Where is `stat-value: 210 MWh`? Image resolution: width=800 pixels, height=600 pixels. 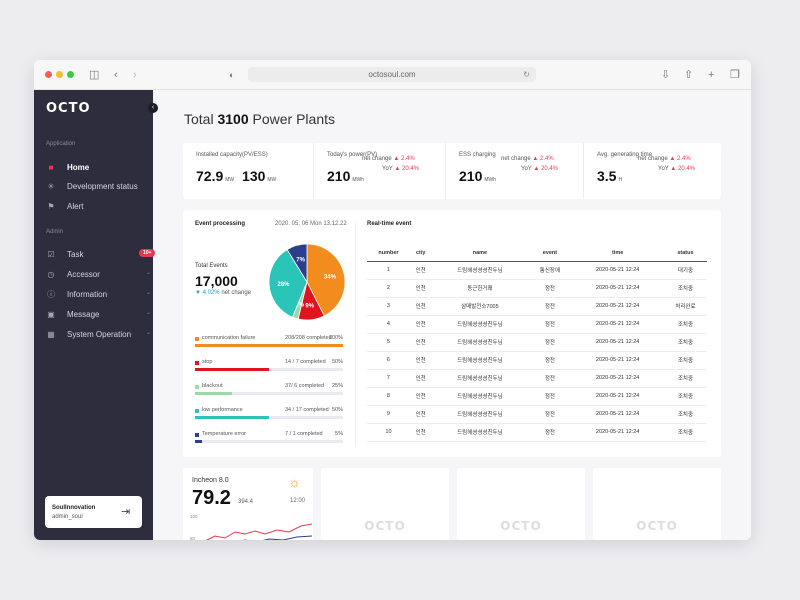
stat-value: 210 MWh is located at coordinates (478, 176).